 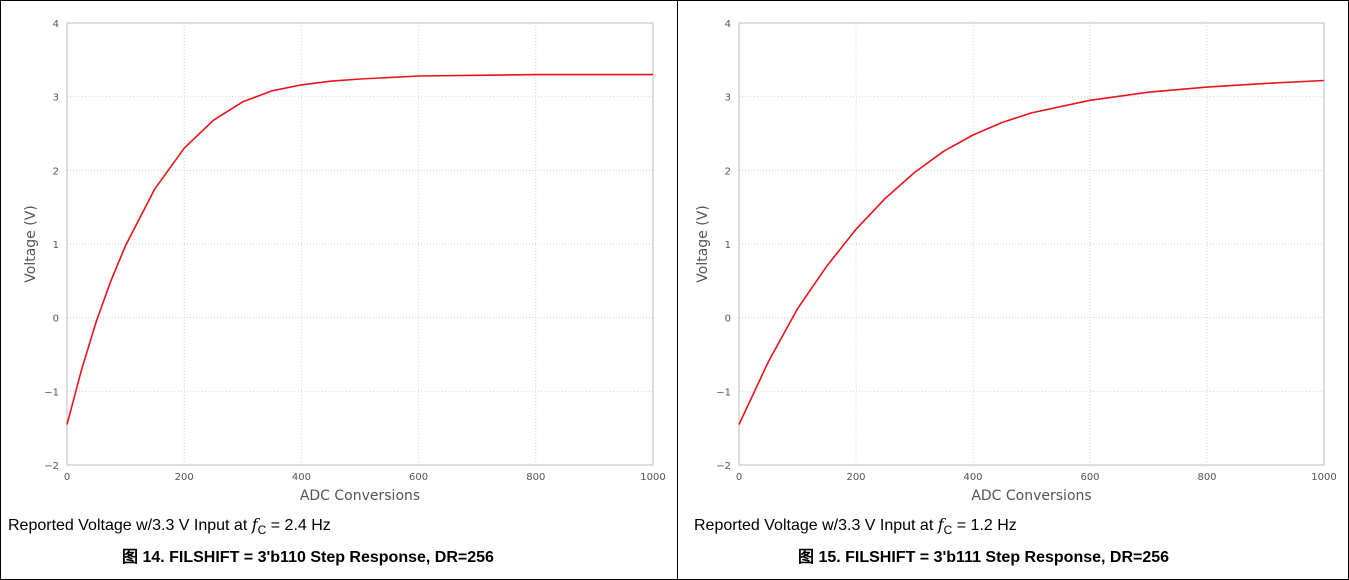 What do you see at coordinates (984, 525) in the screenshot?
I see `caption-suffix: = 1.2 Hz` at bounding box center [984, 525].